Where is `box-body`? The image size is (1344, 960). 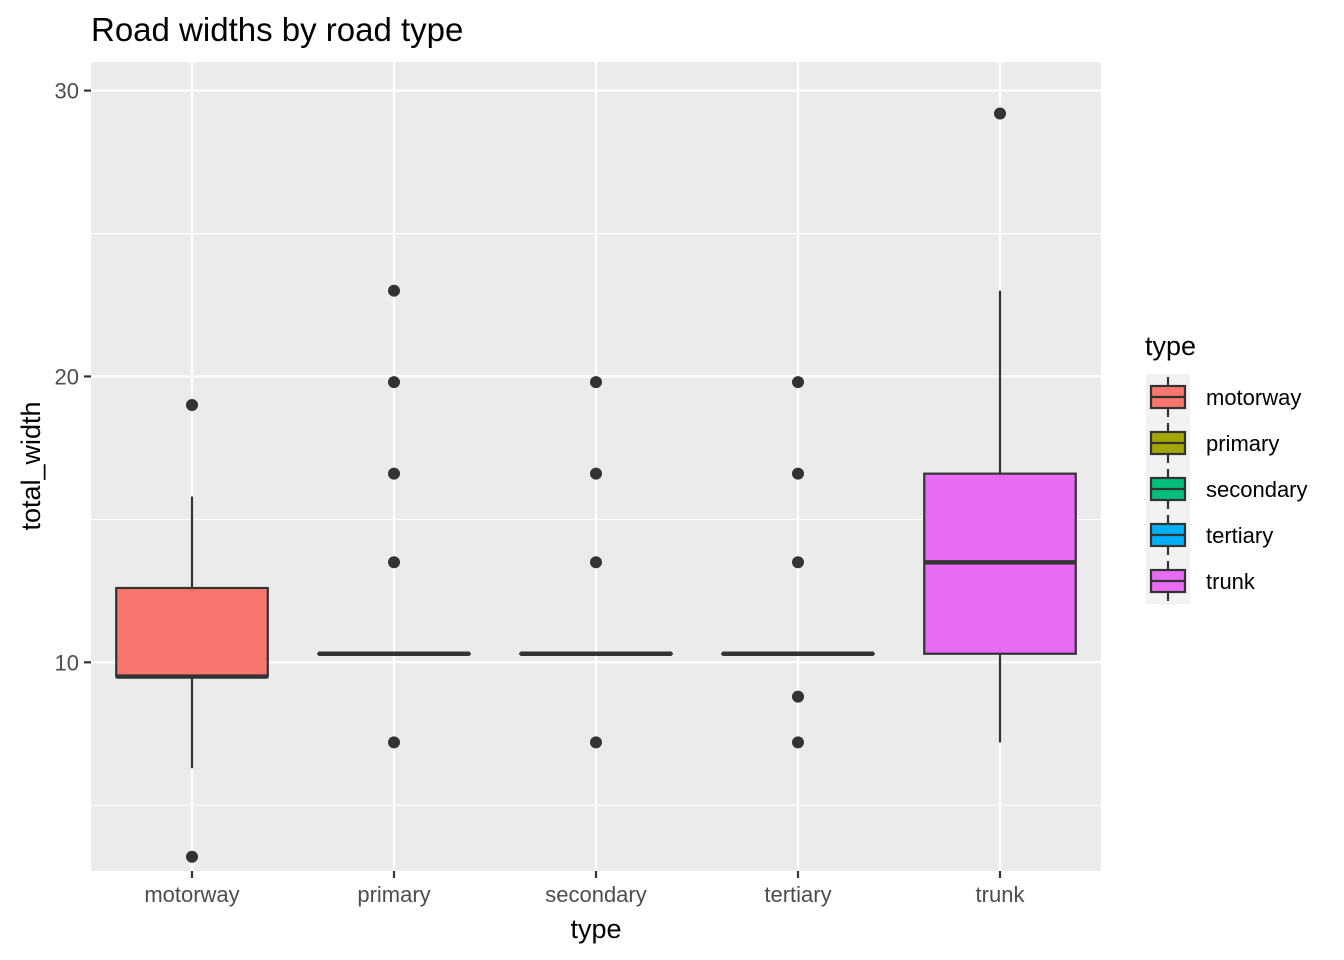 box-body is located at coordinates (192, 632).